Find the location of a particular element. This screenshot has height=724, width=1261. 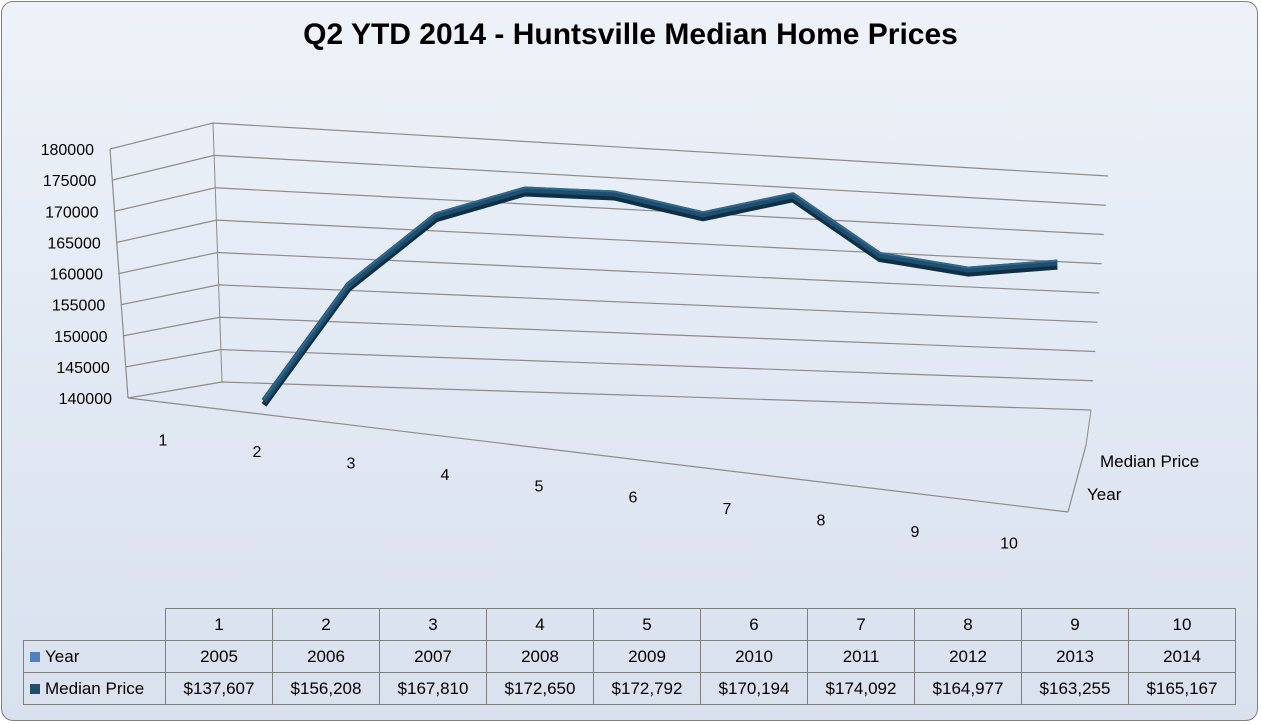

table-cell: 2012 is located at coordinates (968, 656).